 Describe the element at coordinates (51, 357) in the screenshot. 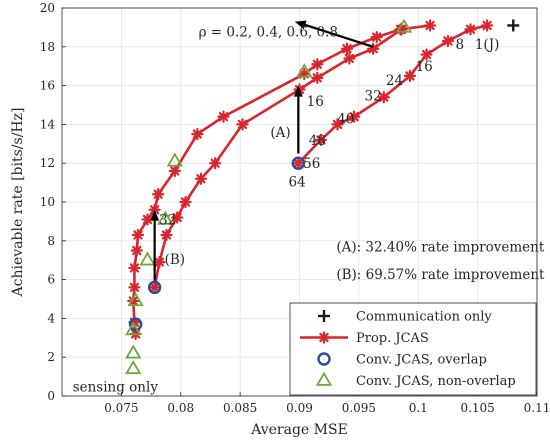

I see `y-tick-label: 2` at that location.